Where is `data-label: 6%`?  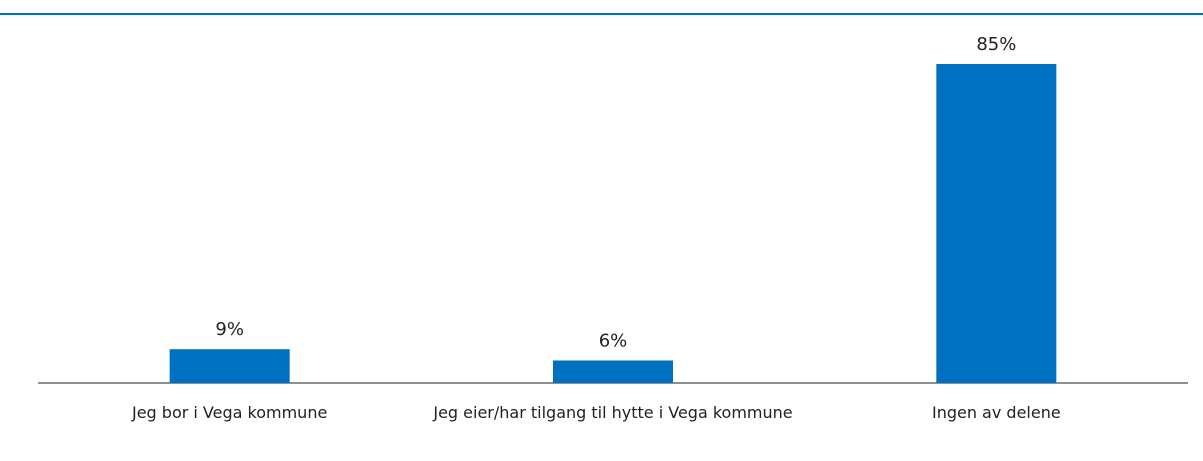
data-label: 6% is located at coordinates (613, 340).